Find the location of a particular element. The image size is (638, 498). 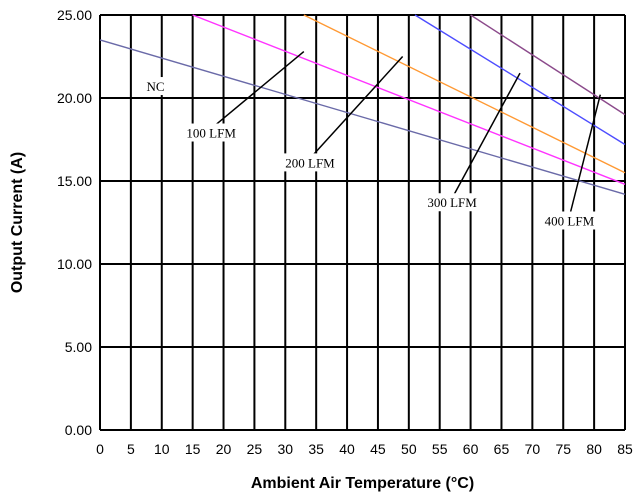

x-tick-label: 50 is located at coordinates (409, 449).